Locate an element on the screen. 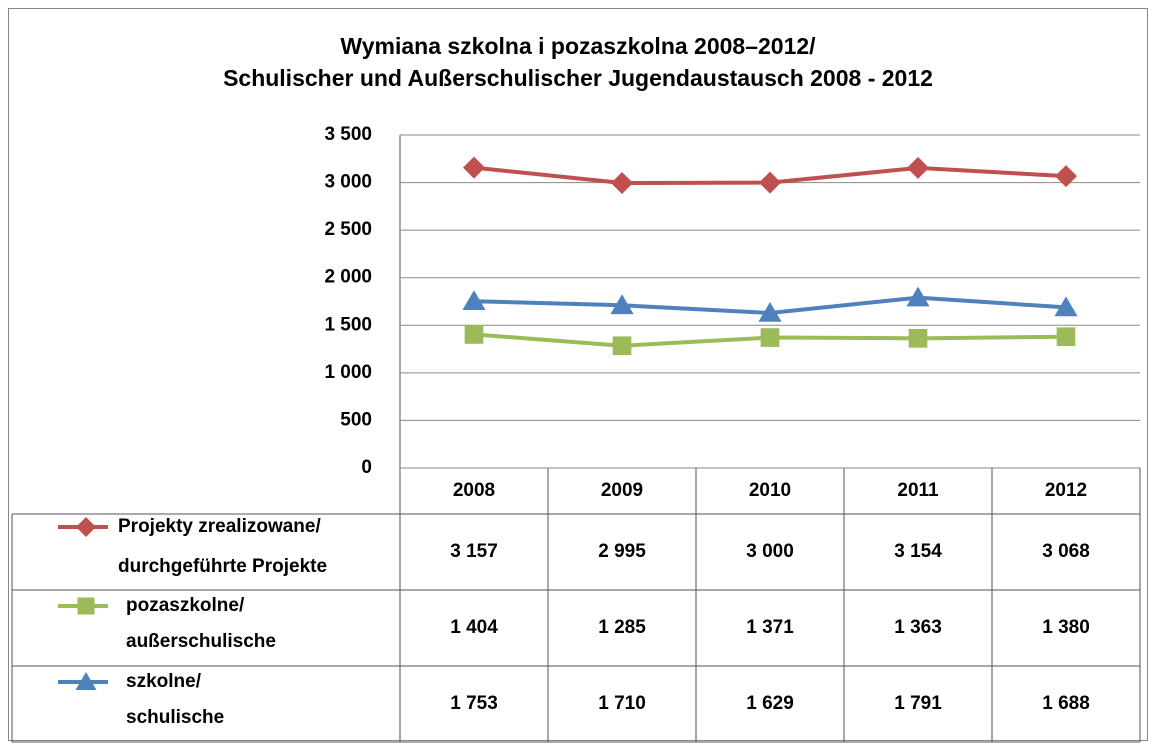  table-value: 1 371 is located at coordinates (770, 627).